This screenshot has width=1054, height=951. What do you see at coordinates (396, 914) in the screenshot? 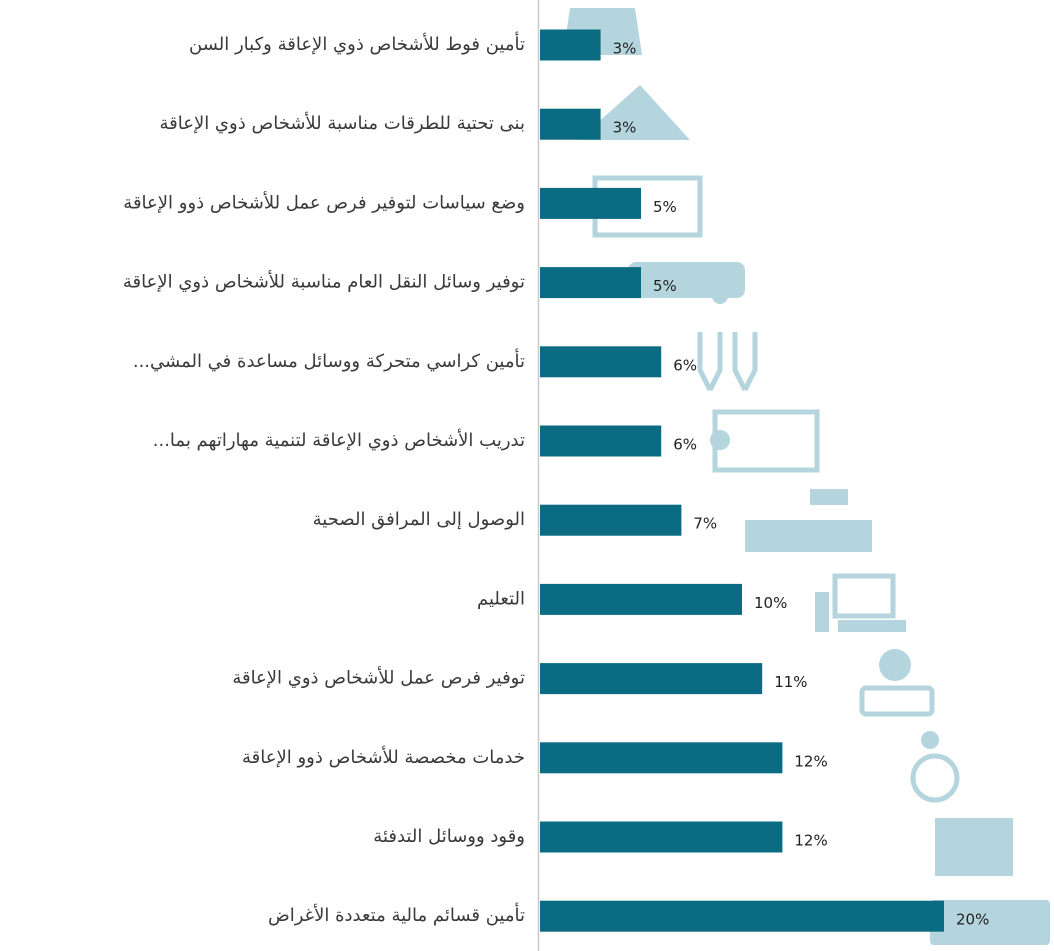
I see `category-label: تأمين قسائم مالية متعددة الأغراض` at bounding box center [396, 914].